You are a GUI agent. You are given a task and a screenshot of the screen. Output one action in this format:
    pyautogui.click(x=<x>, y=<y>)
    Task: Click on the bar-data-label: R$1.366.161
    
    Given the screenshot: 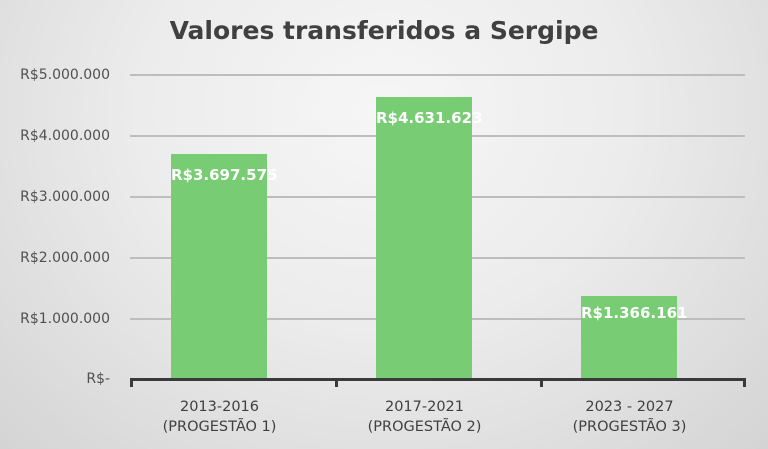 What is the action you would take?
    pyautogui.click(x=634, y=313)
    